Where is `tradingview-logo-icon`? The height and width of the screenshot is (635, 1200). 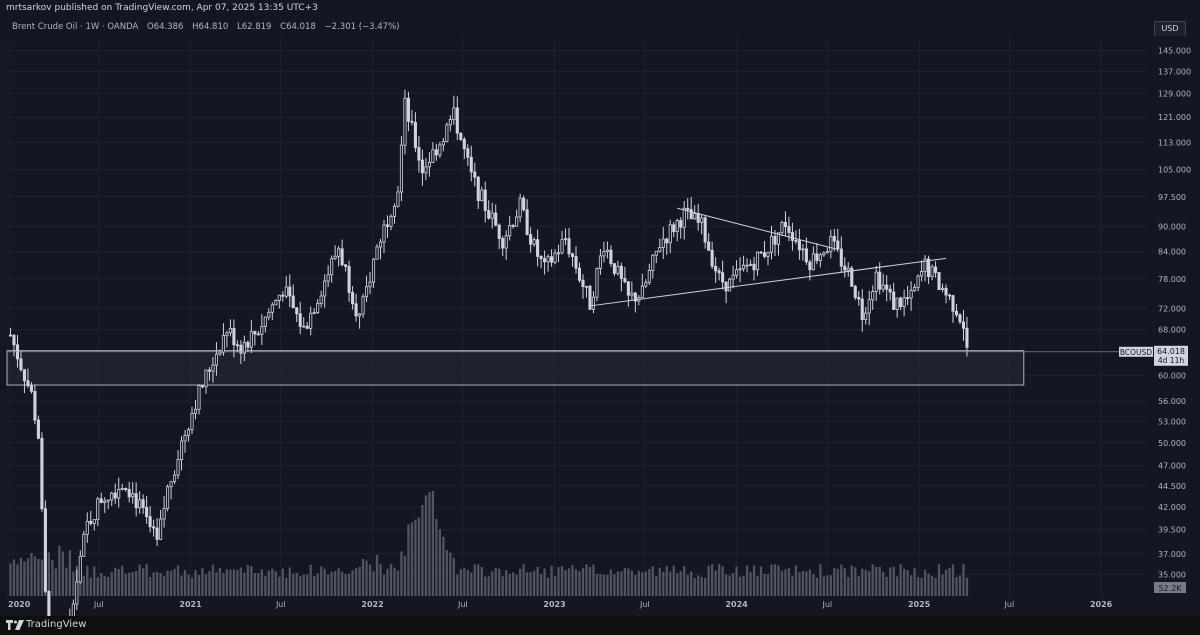
tradingview-logo-icon is located at coordinates (15, 625).